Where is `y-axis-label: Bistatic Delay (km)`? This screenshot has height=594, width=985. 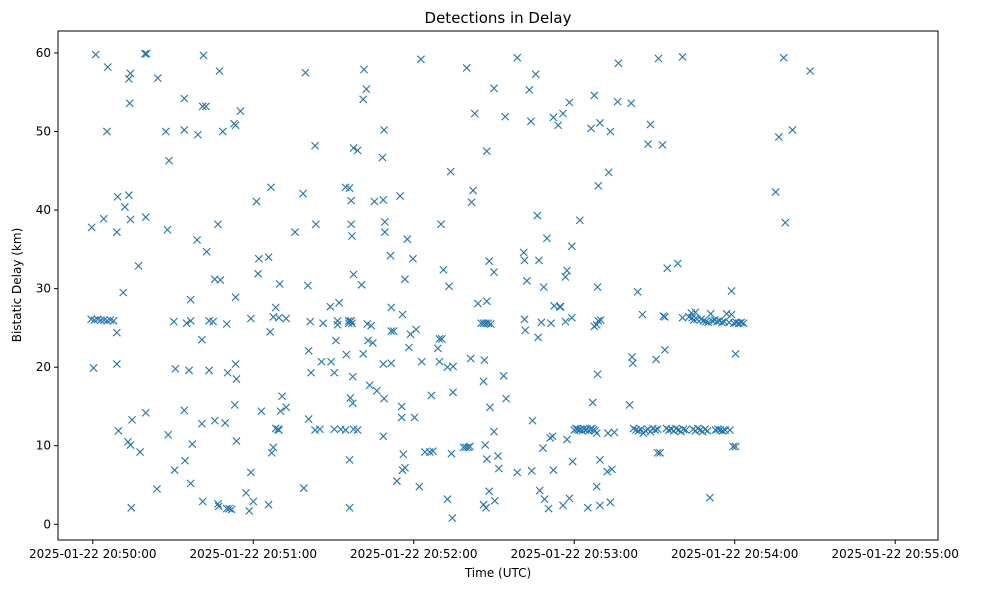
y-axis-label: Bistatic Delay (km) is located at coordinates (17, 285).